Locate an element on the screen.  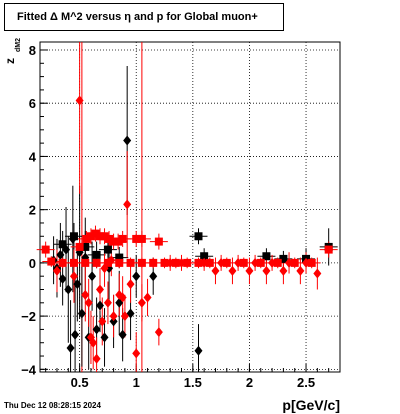
x-tick-label: 1.5 is located at coordinates (193, 382).